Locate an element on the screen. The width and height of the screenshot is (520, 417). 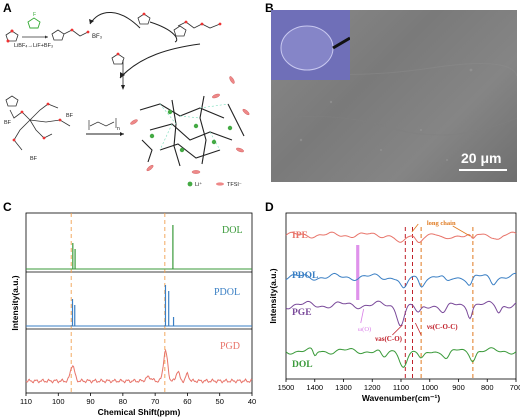
x-tick-label: 1000 is located at coordinates (429, 387).